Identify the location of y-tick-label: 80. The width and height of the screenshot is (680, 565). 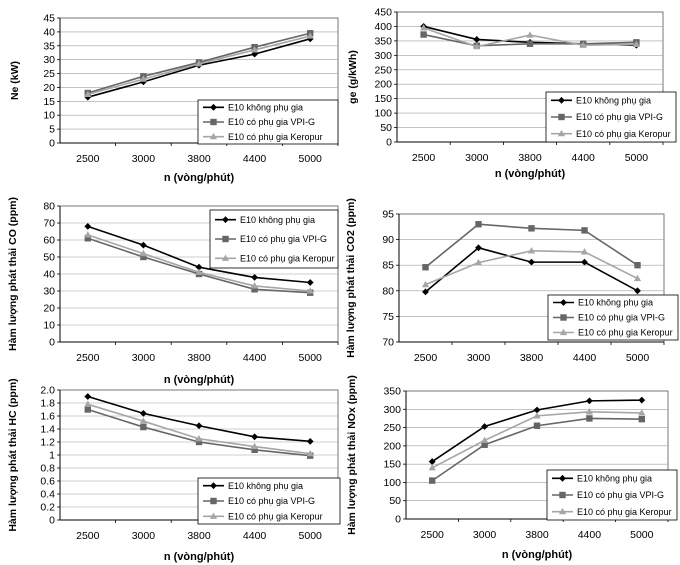
(388, 291).